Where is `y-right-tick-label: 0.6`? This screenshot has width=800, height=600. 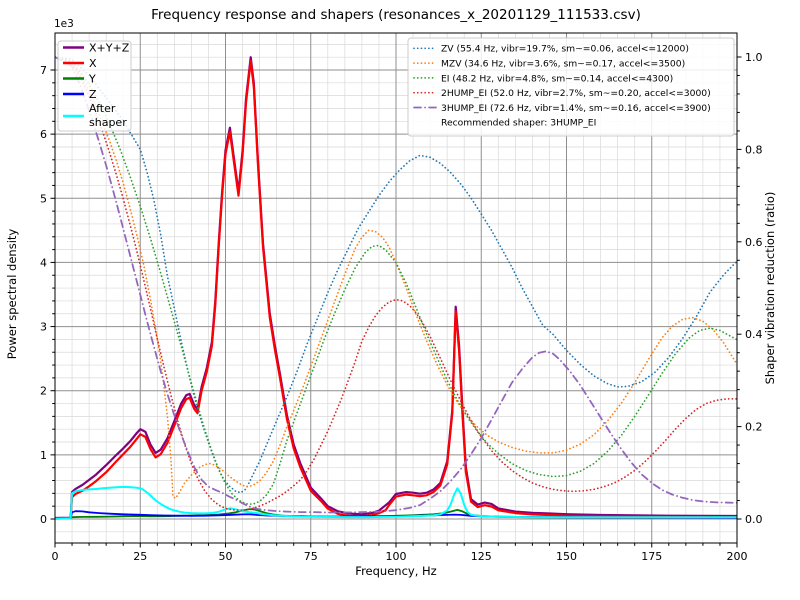
y-right-tick-label: 0.6 is located at coordinates (754, 242).